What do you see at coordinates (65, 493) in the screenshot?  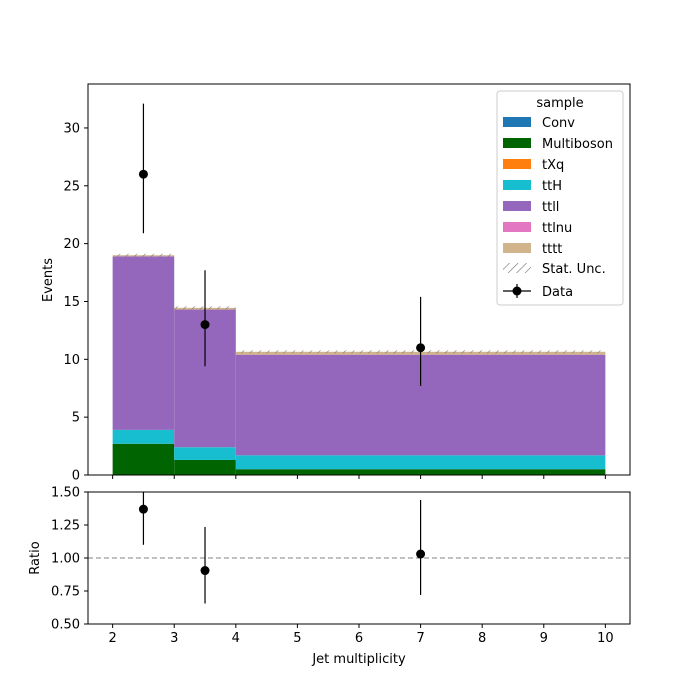 I see `ratio-y-tick-label: 1.50` at bounding box center [65, 493].